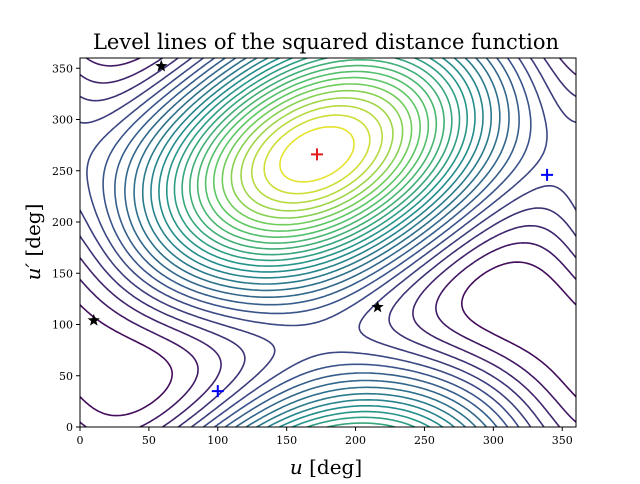  Describe the element at coordinates (66, 248) in the screenshot. I see `y-ticks: 0 50 100 150 200 250 300 350` at that location.